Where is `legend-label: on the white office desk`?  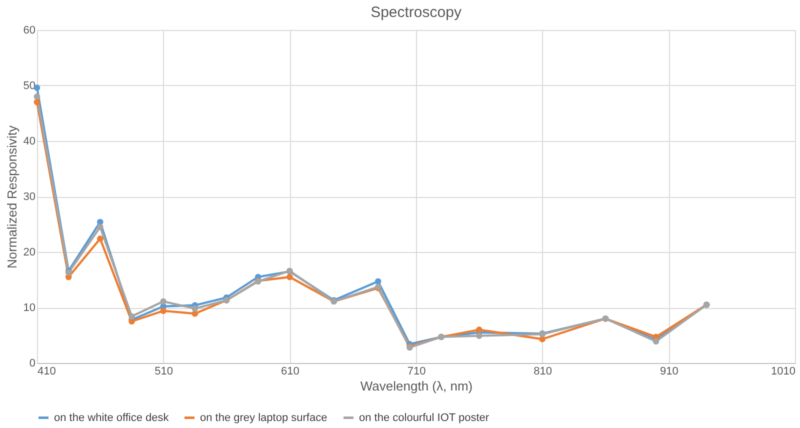
legend-label: on the white office desk is located at coordinates (112, 418).